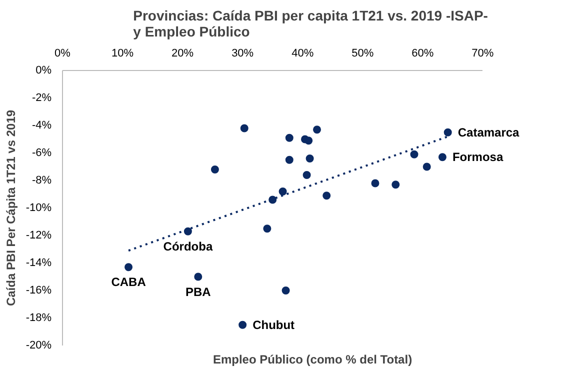  Describe the element at coordinates (128, 282) in the screenshot. I see `annotation: CABA` at that location.